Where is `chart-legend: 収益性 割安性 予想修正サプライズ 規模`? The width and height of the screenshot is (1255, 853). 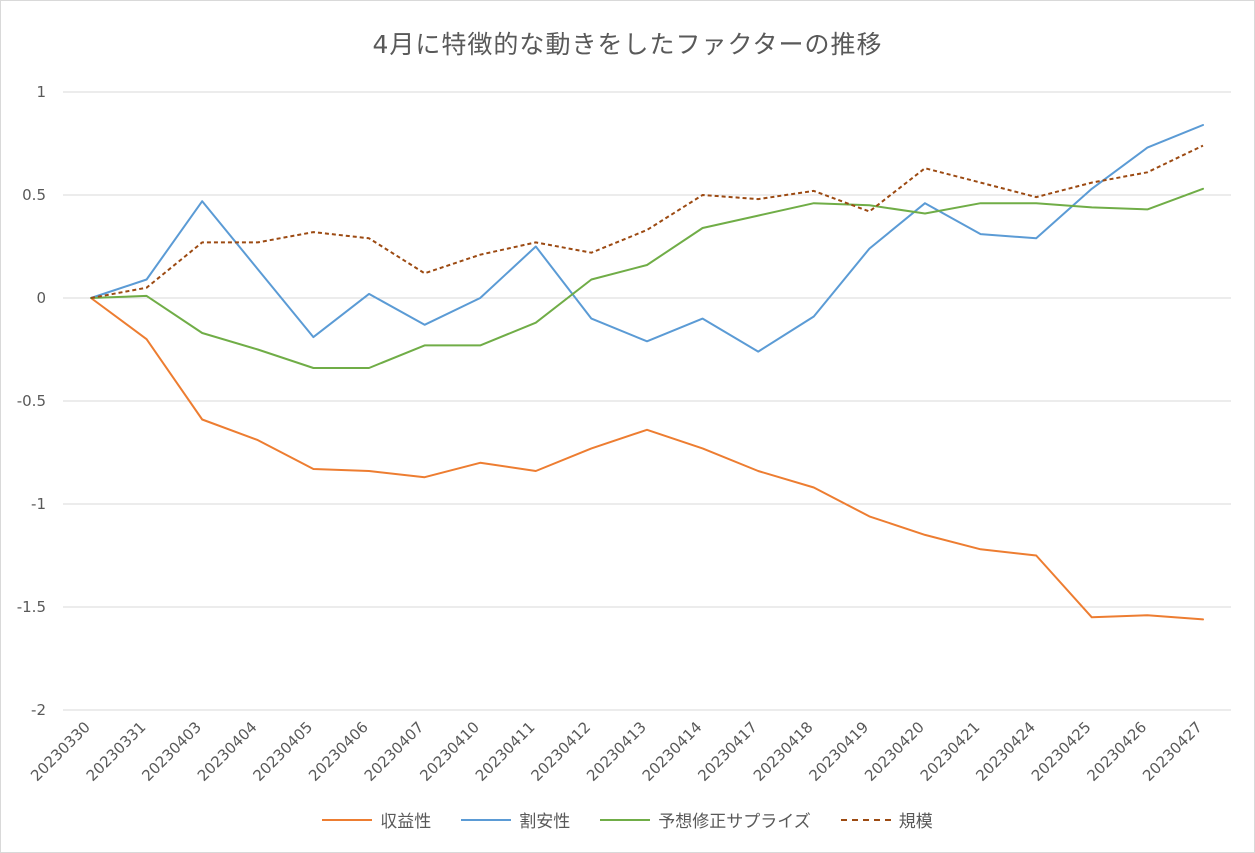
chart-legend: 収益性 割安性 予想修正サプライズ 規模 is located at coordinates (627, 819).